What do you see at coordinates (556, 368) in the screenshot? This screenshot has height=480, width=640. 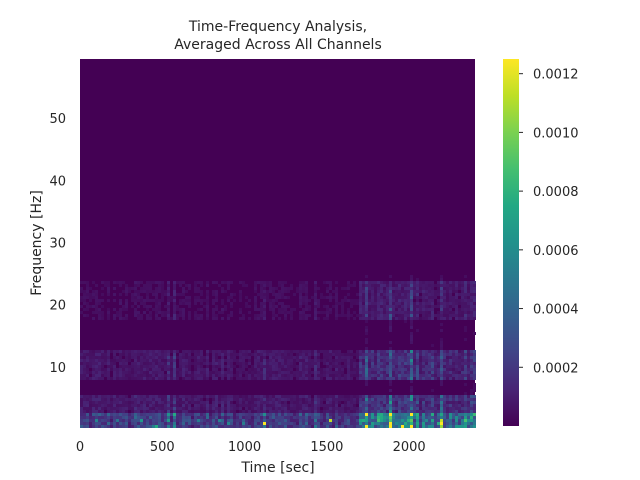 I see `colorbar-tick-label: 0.0002` at bounding box center [556, 368].